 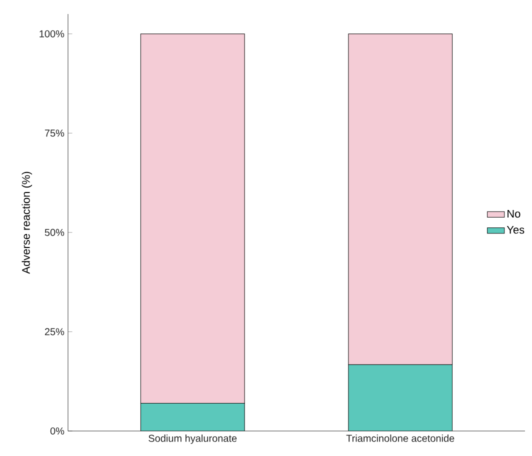 I want to click on legend-label: Yes, so click(x=515, y=230).